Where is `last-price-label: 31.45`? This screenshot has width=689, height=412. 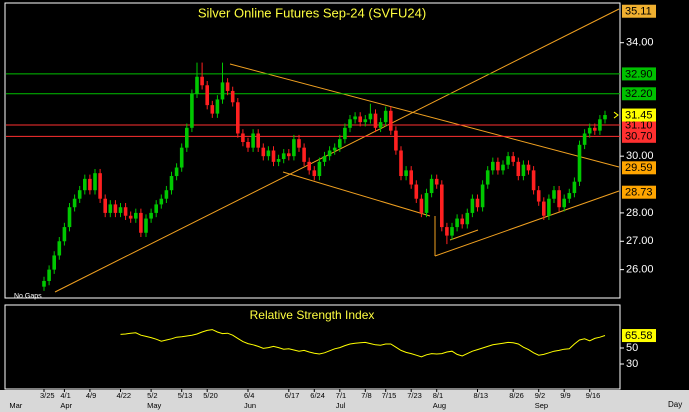 last-price-label: 31.45 is located at coordinates (639, 115).